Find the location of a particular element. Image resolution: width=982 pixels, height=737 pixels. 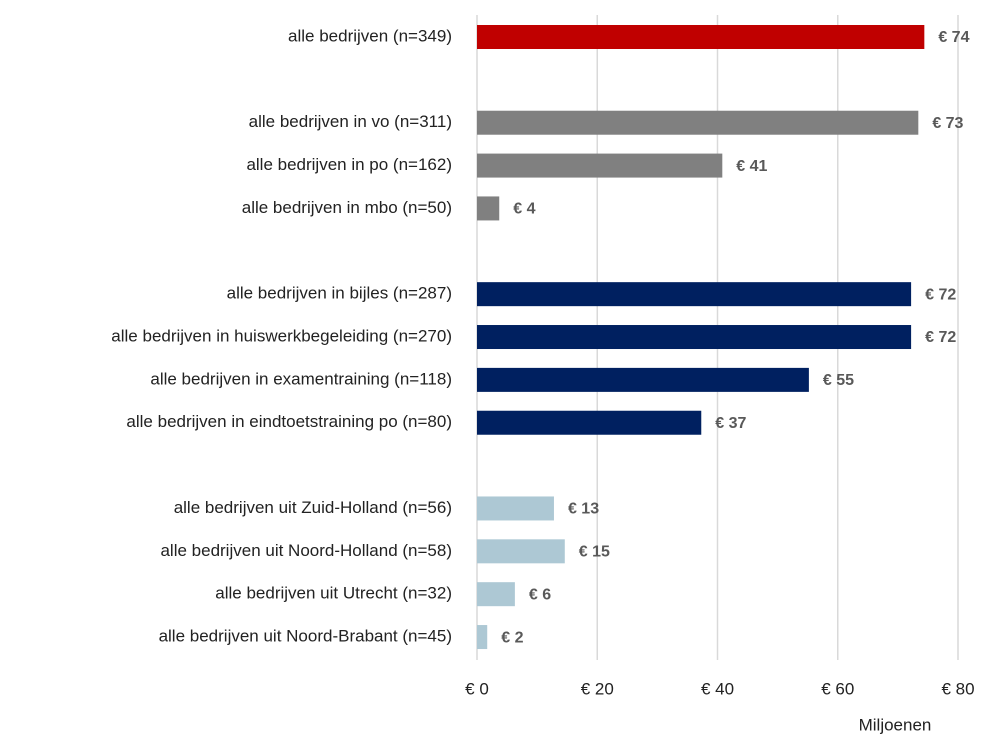

value-label: € 37 is located at coordinates (730, 423).